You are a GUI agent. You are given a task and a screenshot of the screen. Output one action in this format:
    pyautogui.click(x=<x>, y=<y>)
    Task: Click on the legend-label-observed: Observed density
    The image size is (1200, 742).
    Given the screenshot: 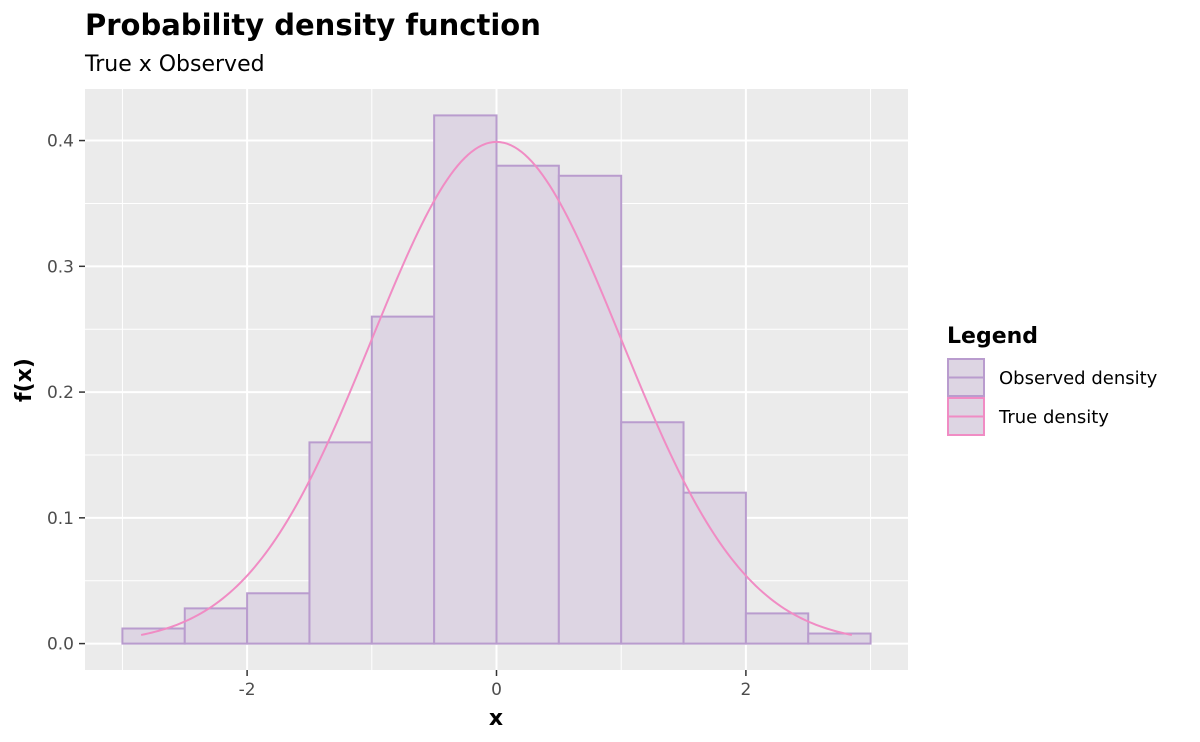 What is the action you would take?
    pyautogui.click(x=1078, y=378)
    